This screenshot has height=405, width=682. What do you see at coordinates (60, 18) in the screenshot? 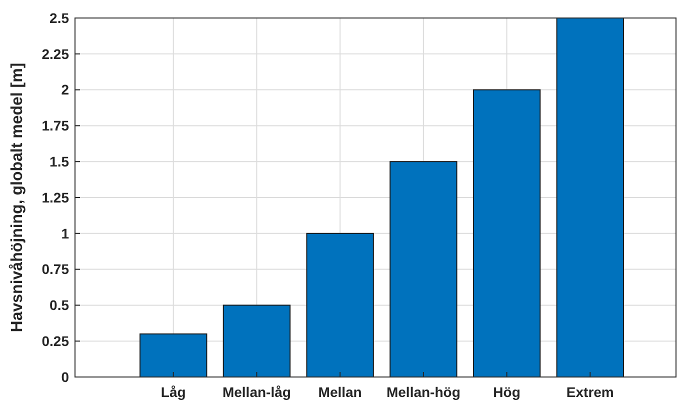
I see `y-tick-label: 2.5` at bounding box center [60, 18].